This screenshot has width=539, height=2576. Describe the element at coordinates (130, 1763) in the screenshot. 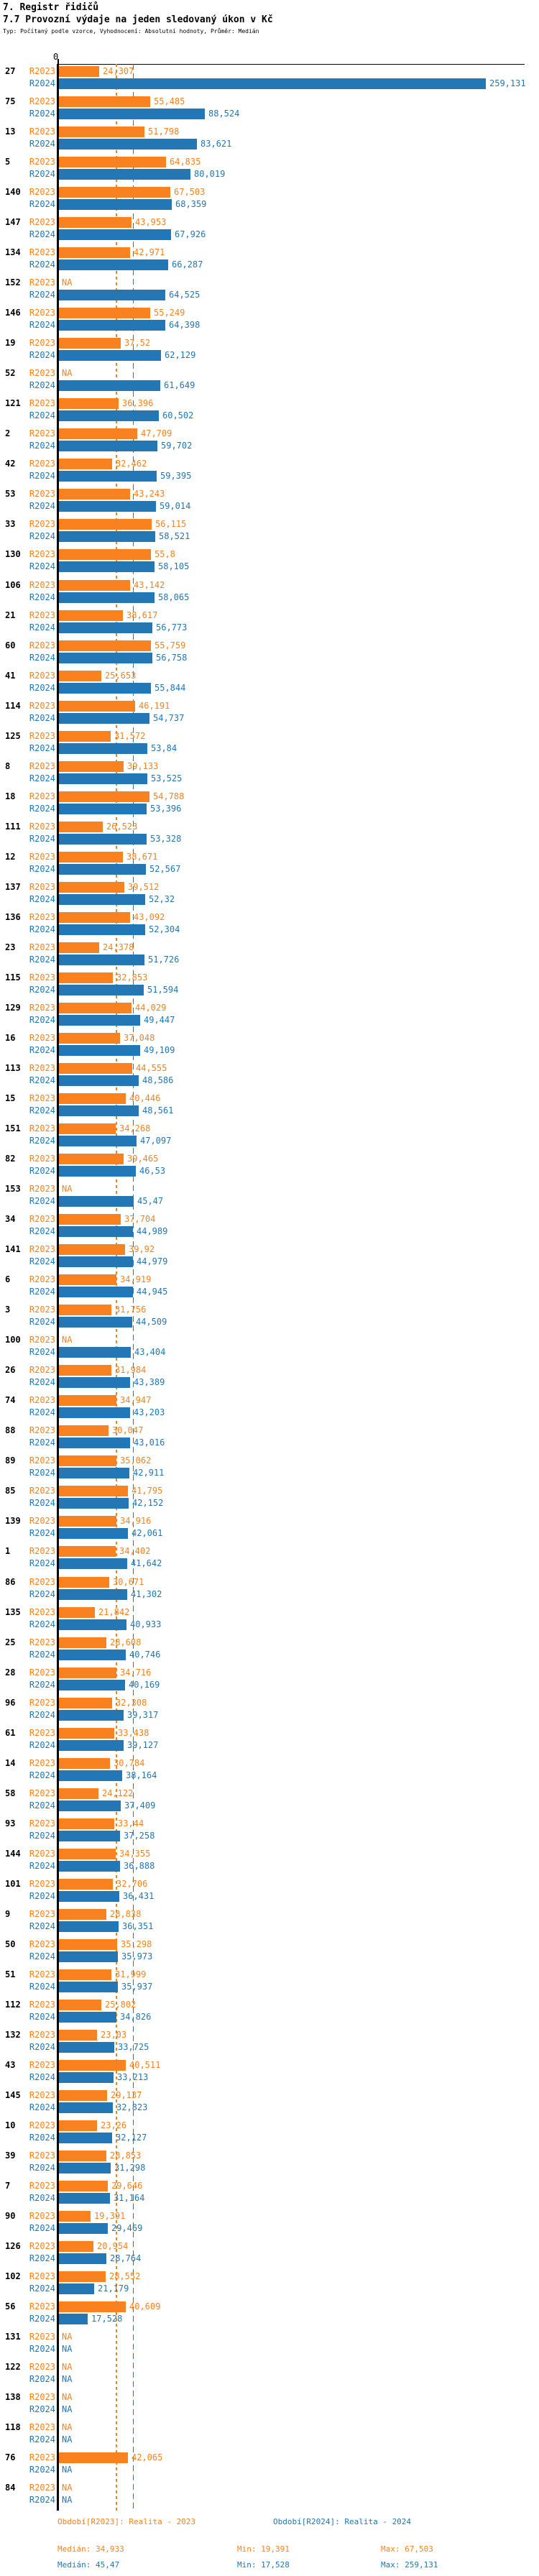

I see `bar-value-r2023: 30,784` at that location.